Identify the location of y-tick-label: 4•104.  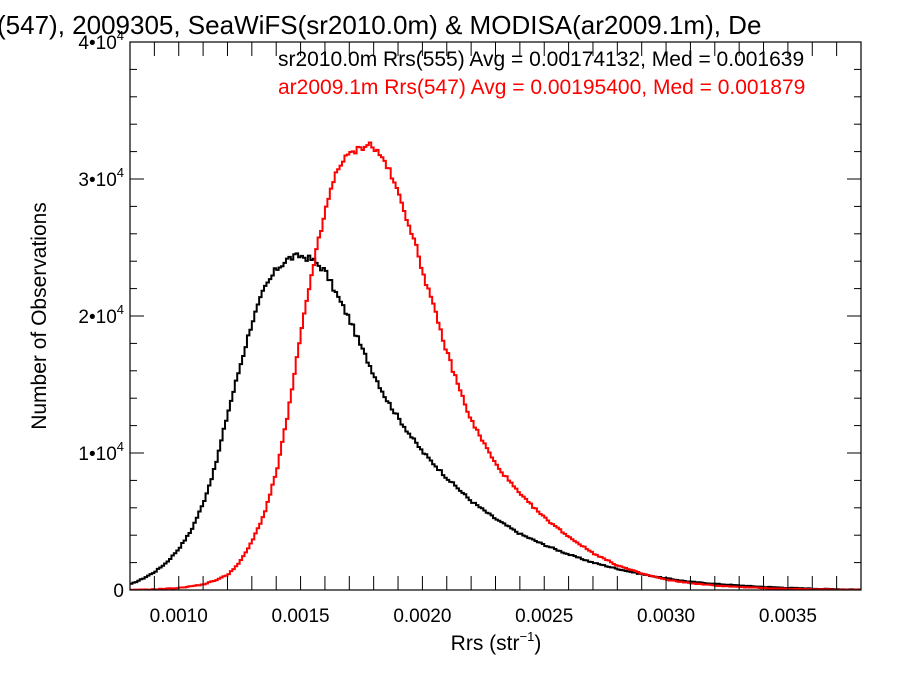
(101, 41).